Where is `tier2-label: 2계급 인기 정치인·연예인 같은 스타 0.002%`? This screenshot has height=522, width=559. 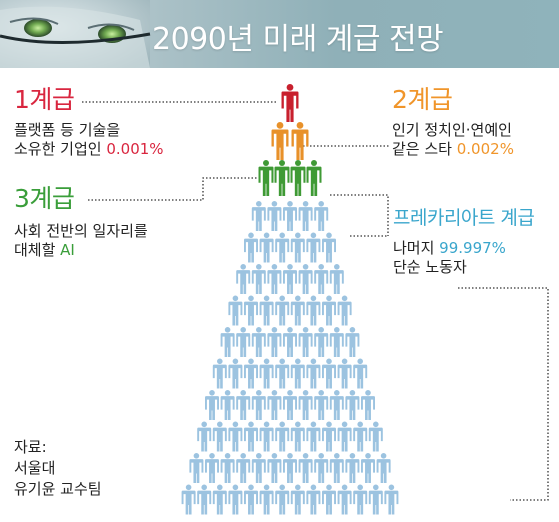 tier2-label: 2계급 인기 정치인·연예인 같은 스타 0.002% is located at coordinates (453, 122).